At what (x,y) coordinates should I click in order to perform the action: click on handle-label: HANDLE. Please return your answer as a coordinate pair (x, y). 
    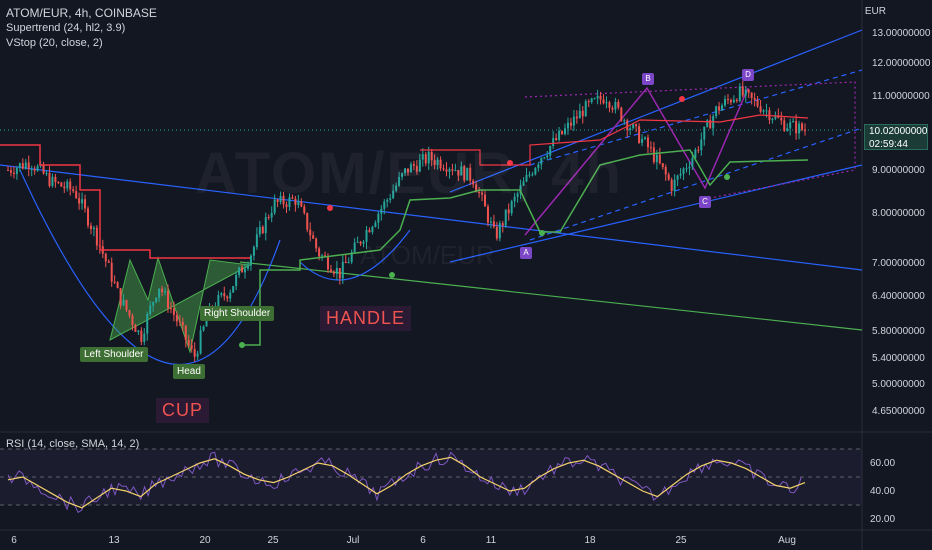
    Looking at the image, I should click on (366, 318).